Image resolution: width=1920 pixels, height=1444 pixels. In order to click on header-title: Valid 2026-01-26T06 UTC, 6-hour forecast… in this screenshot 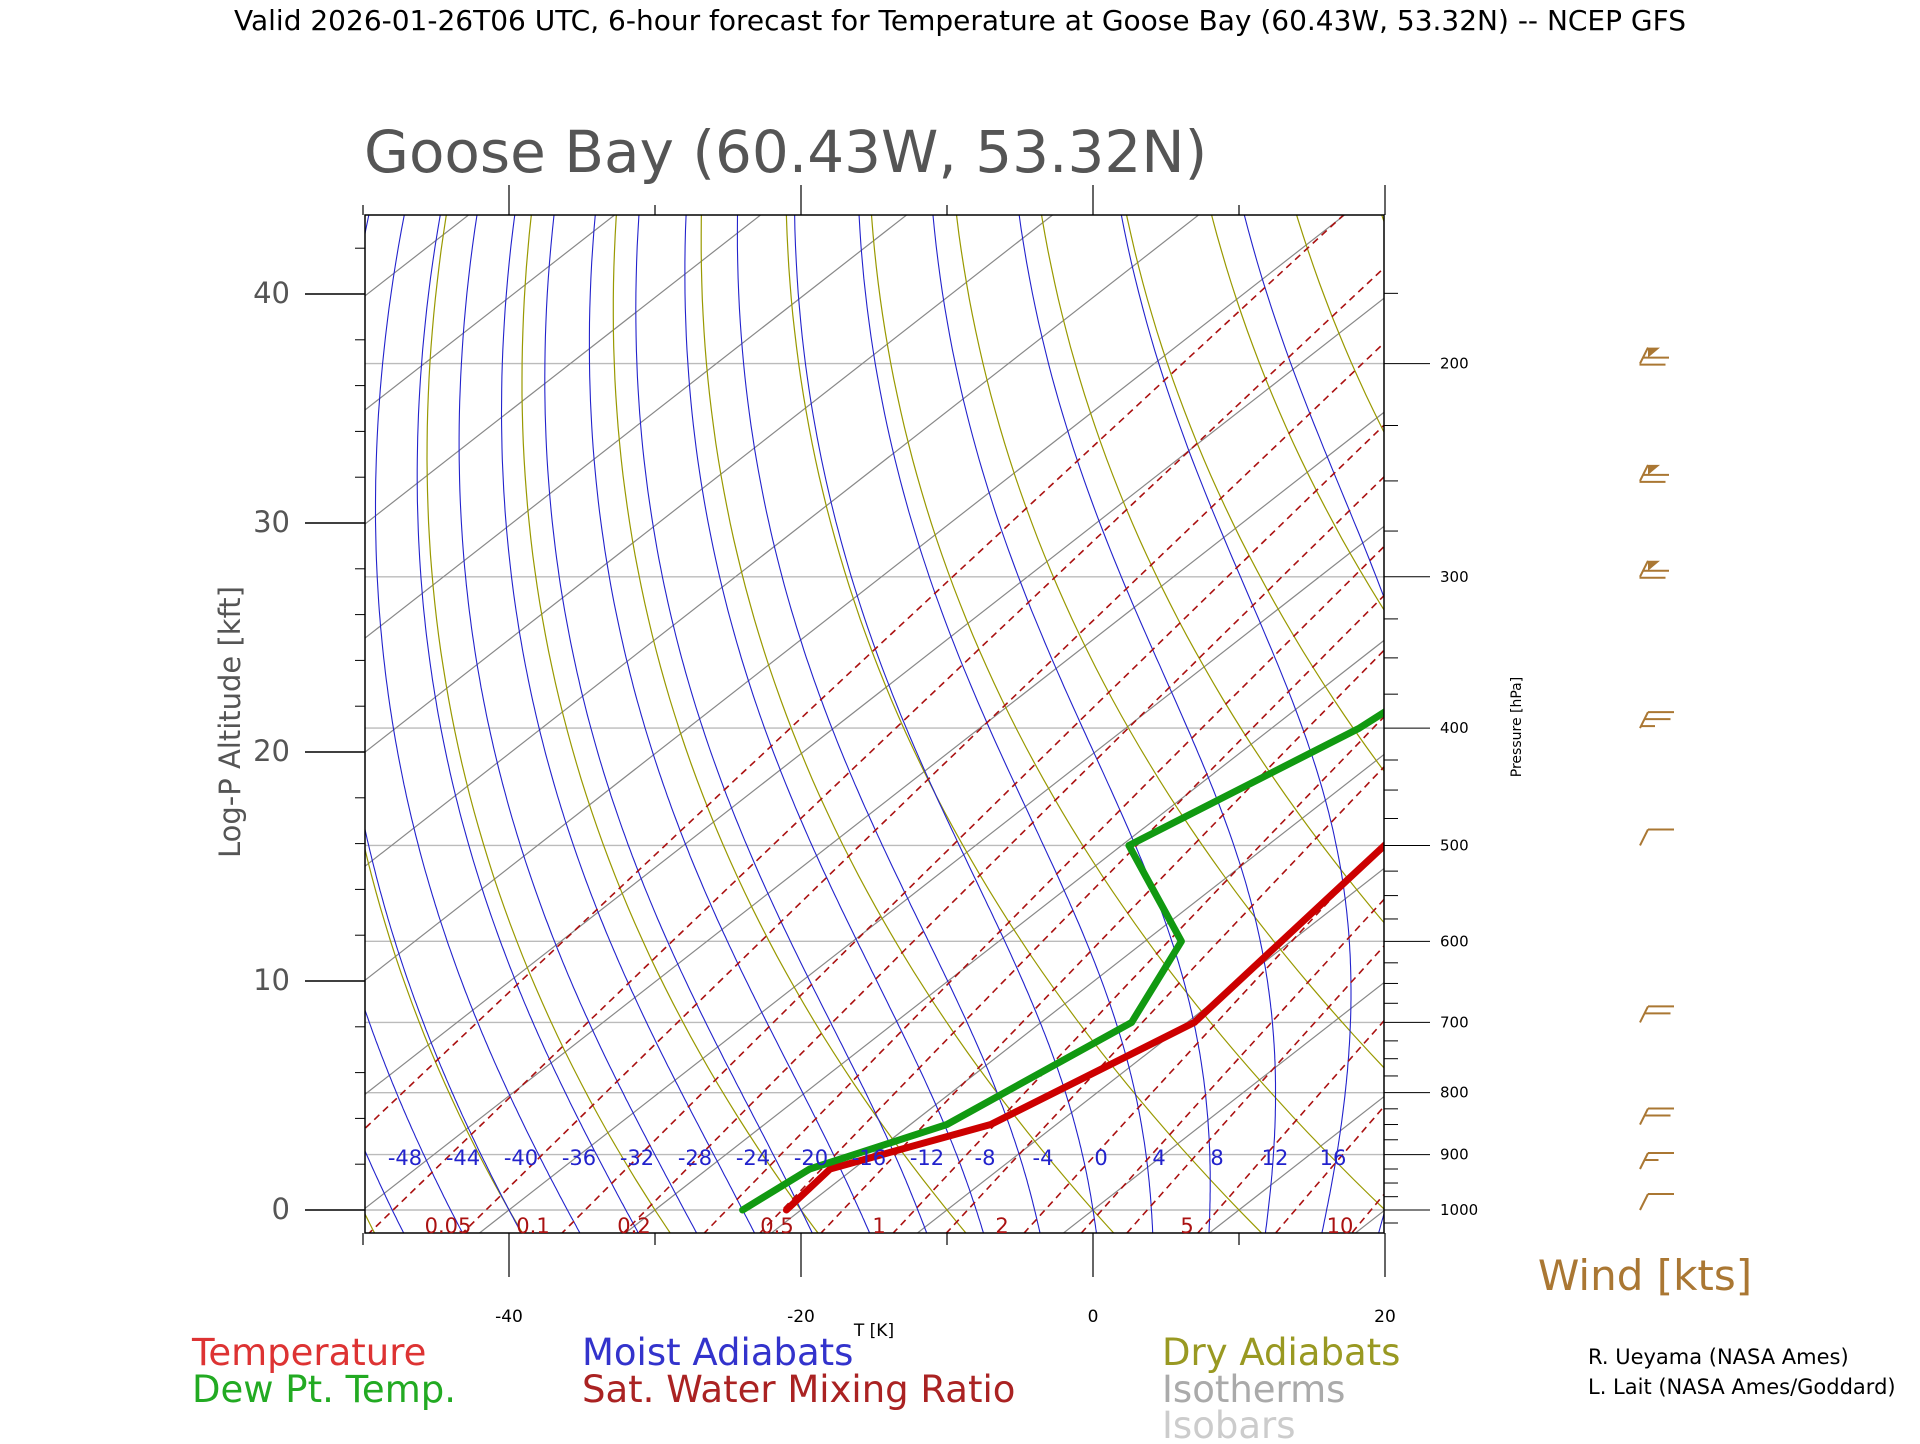, I will do `click(960, 20)`.